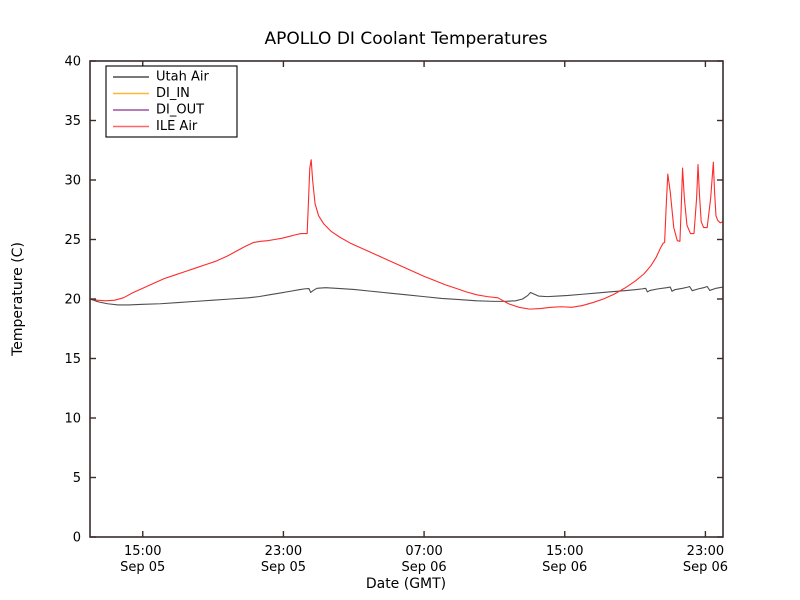 The height and width of the screenshot is (600, 800). I want to click on y-axis-label: Temperature (C), so click(18, 299).